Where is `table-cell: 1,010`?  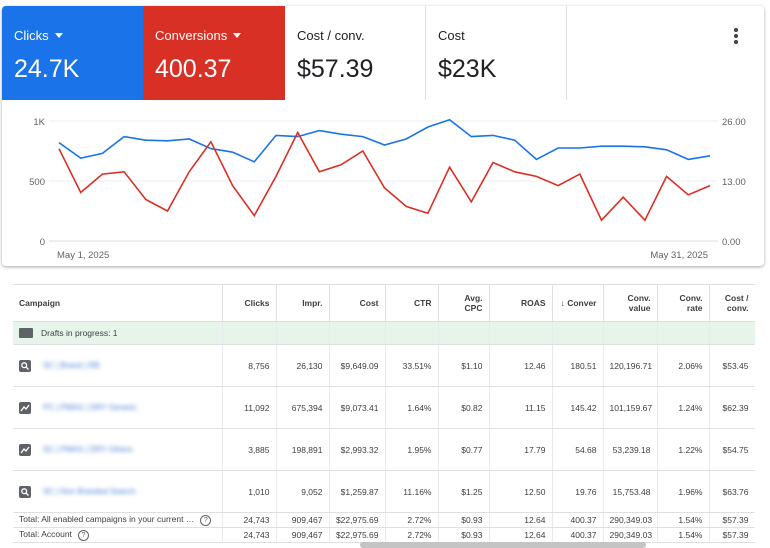
table-cell: 1,010 is located at coordinates (249, 491).